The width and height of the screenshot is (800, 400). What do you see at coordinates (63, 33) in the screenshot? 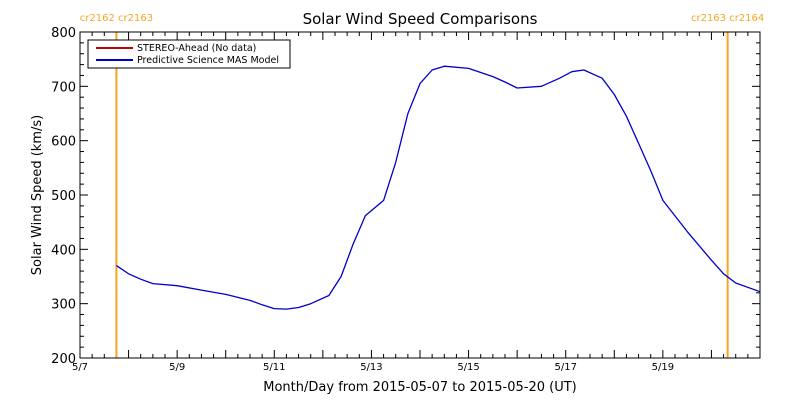
I see `y-tick-label: 800` at bounding box center [63, 33].